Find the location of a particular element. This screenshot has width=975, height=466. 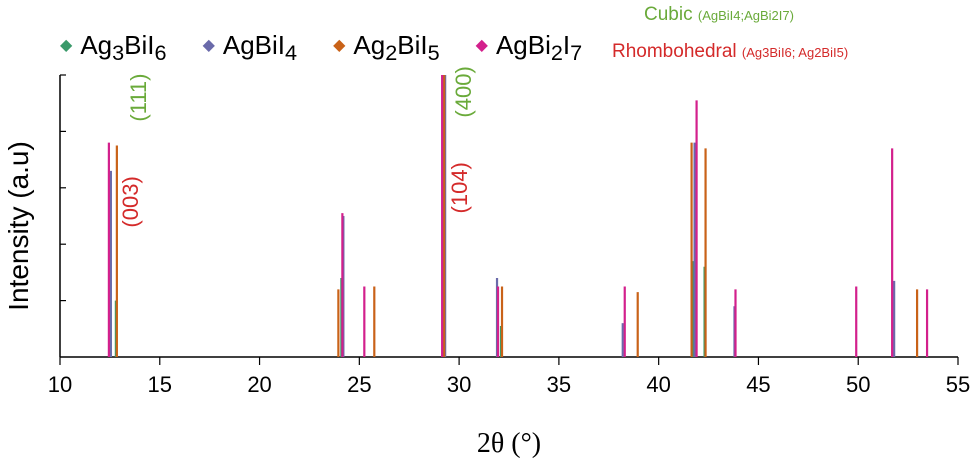

legend-item-ag2bii5: ◆ Ag2BiI5 is located at coordinates (386, 48).